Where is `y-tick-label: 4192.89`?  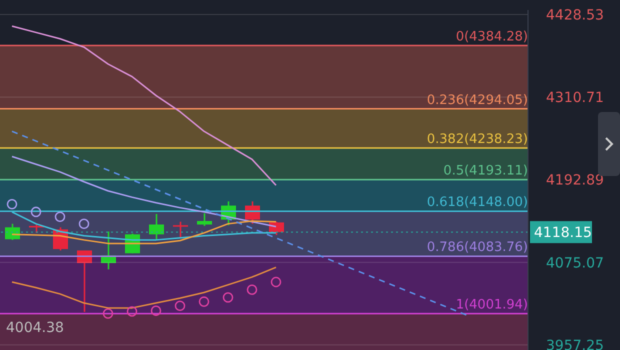
y-tick-label: 4192.89 is located at coordinates (575, 180).